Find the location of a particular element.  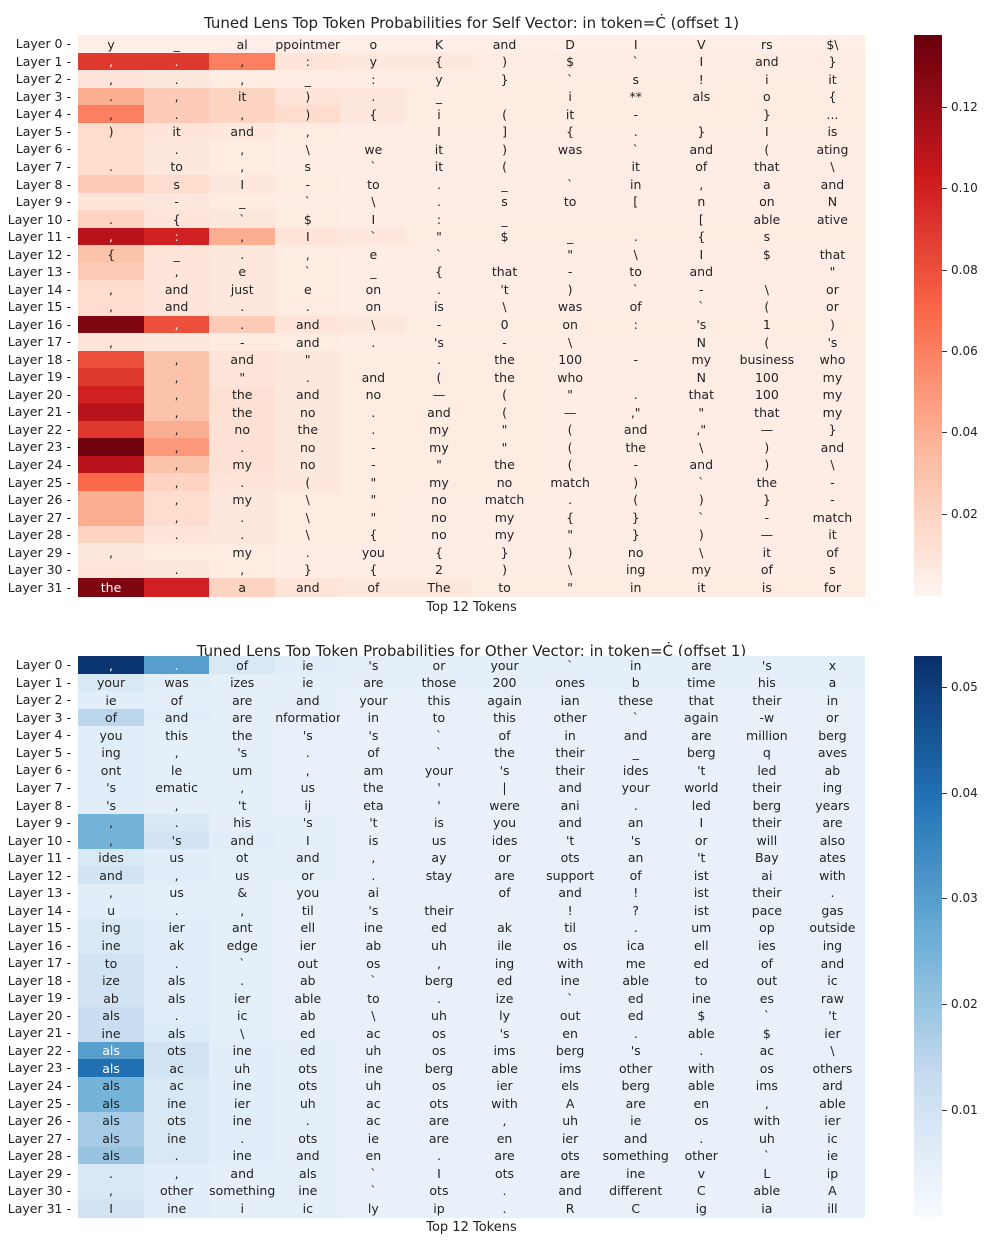

heatmap-cell: I is located at coordinates (242, 184).